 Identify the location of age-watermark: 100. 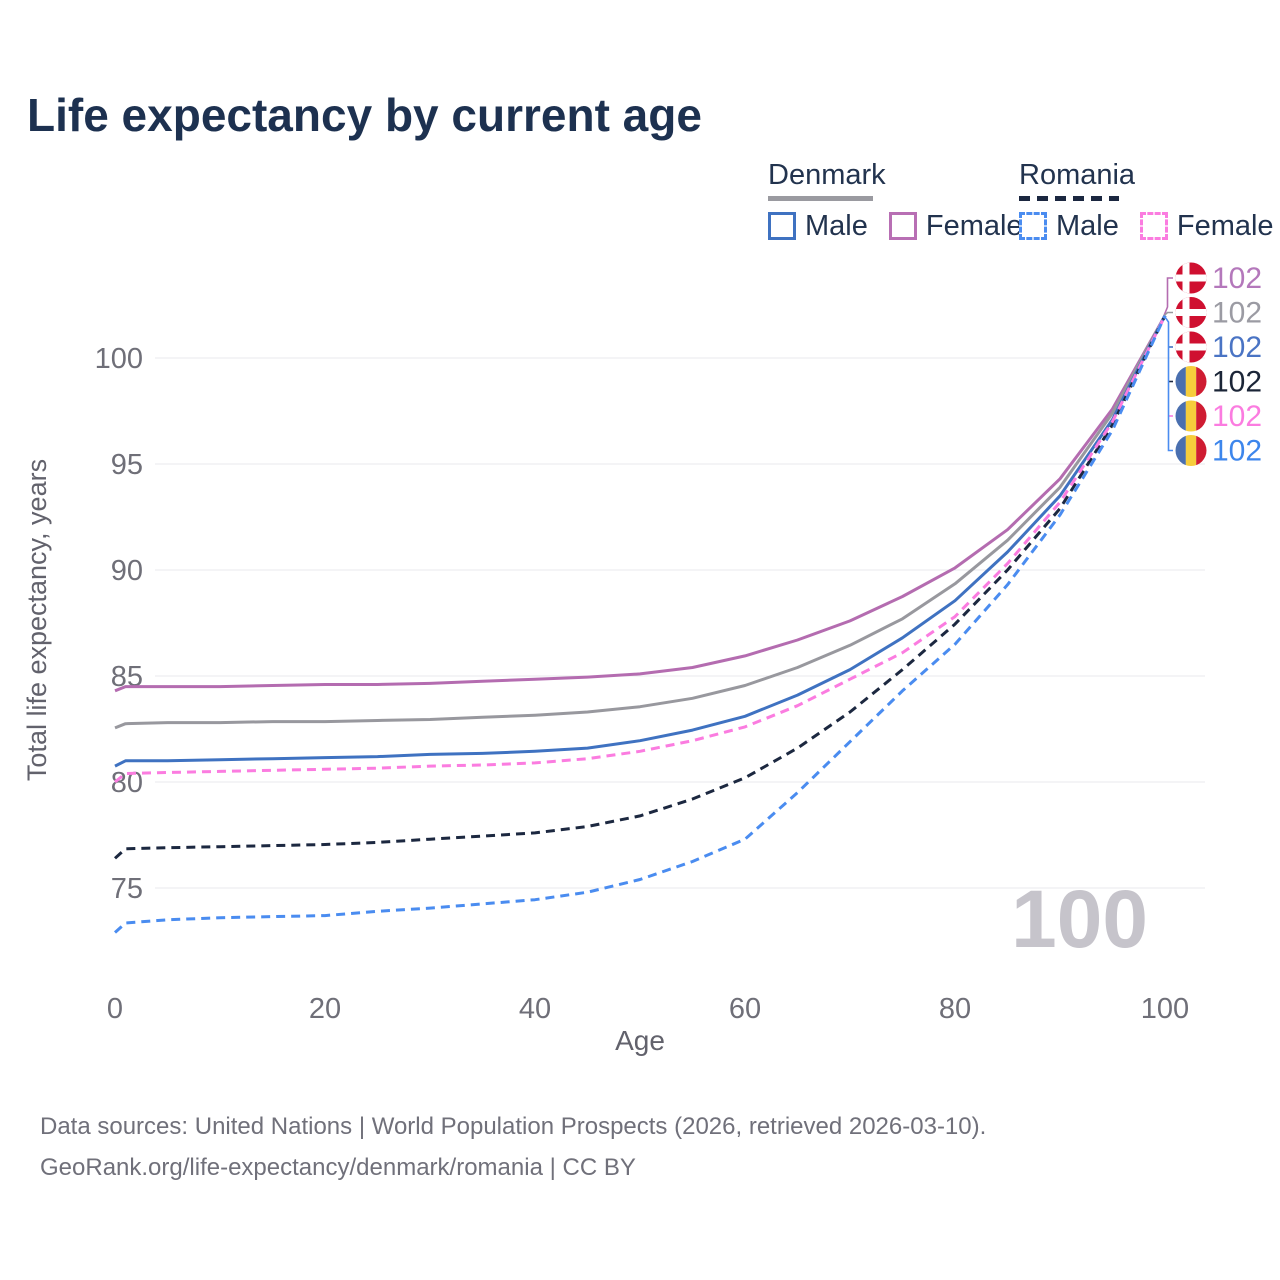
(1079, 919).